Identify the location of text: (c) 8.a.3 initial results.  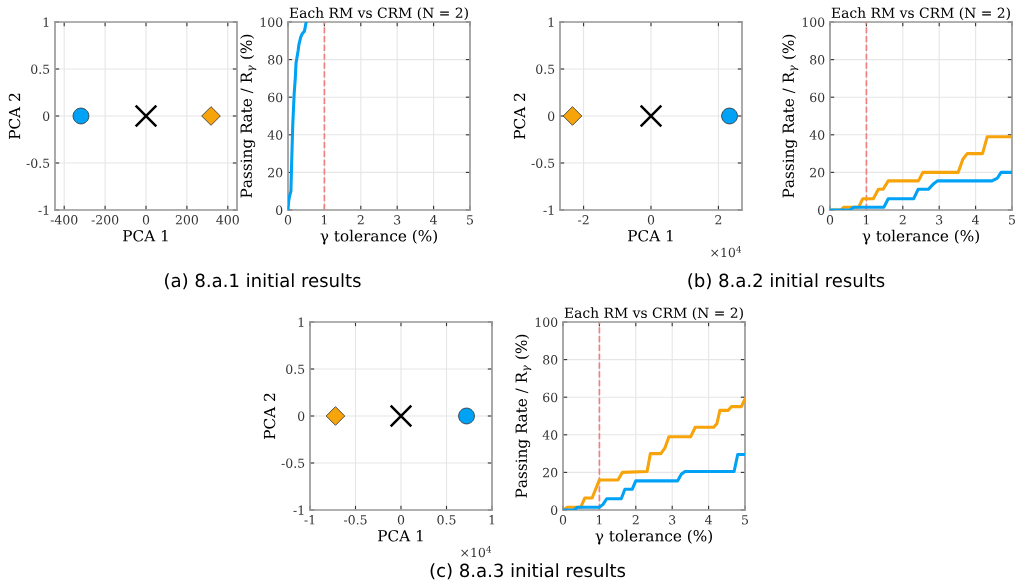
(528, 571).